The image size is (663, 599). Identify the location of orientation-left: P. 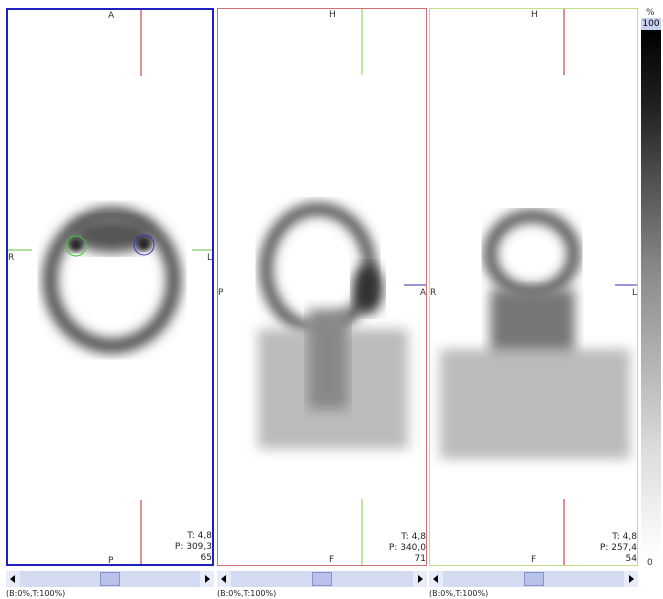
(221, 293).